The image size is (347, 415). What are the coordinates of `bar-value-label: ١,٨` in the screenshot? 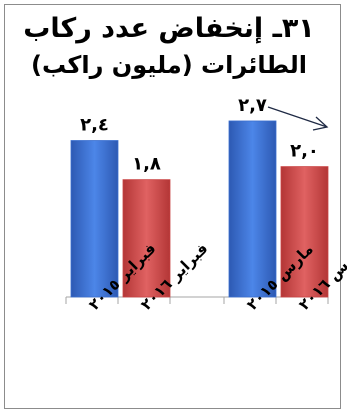 It's located at (146, 164).